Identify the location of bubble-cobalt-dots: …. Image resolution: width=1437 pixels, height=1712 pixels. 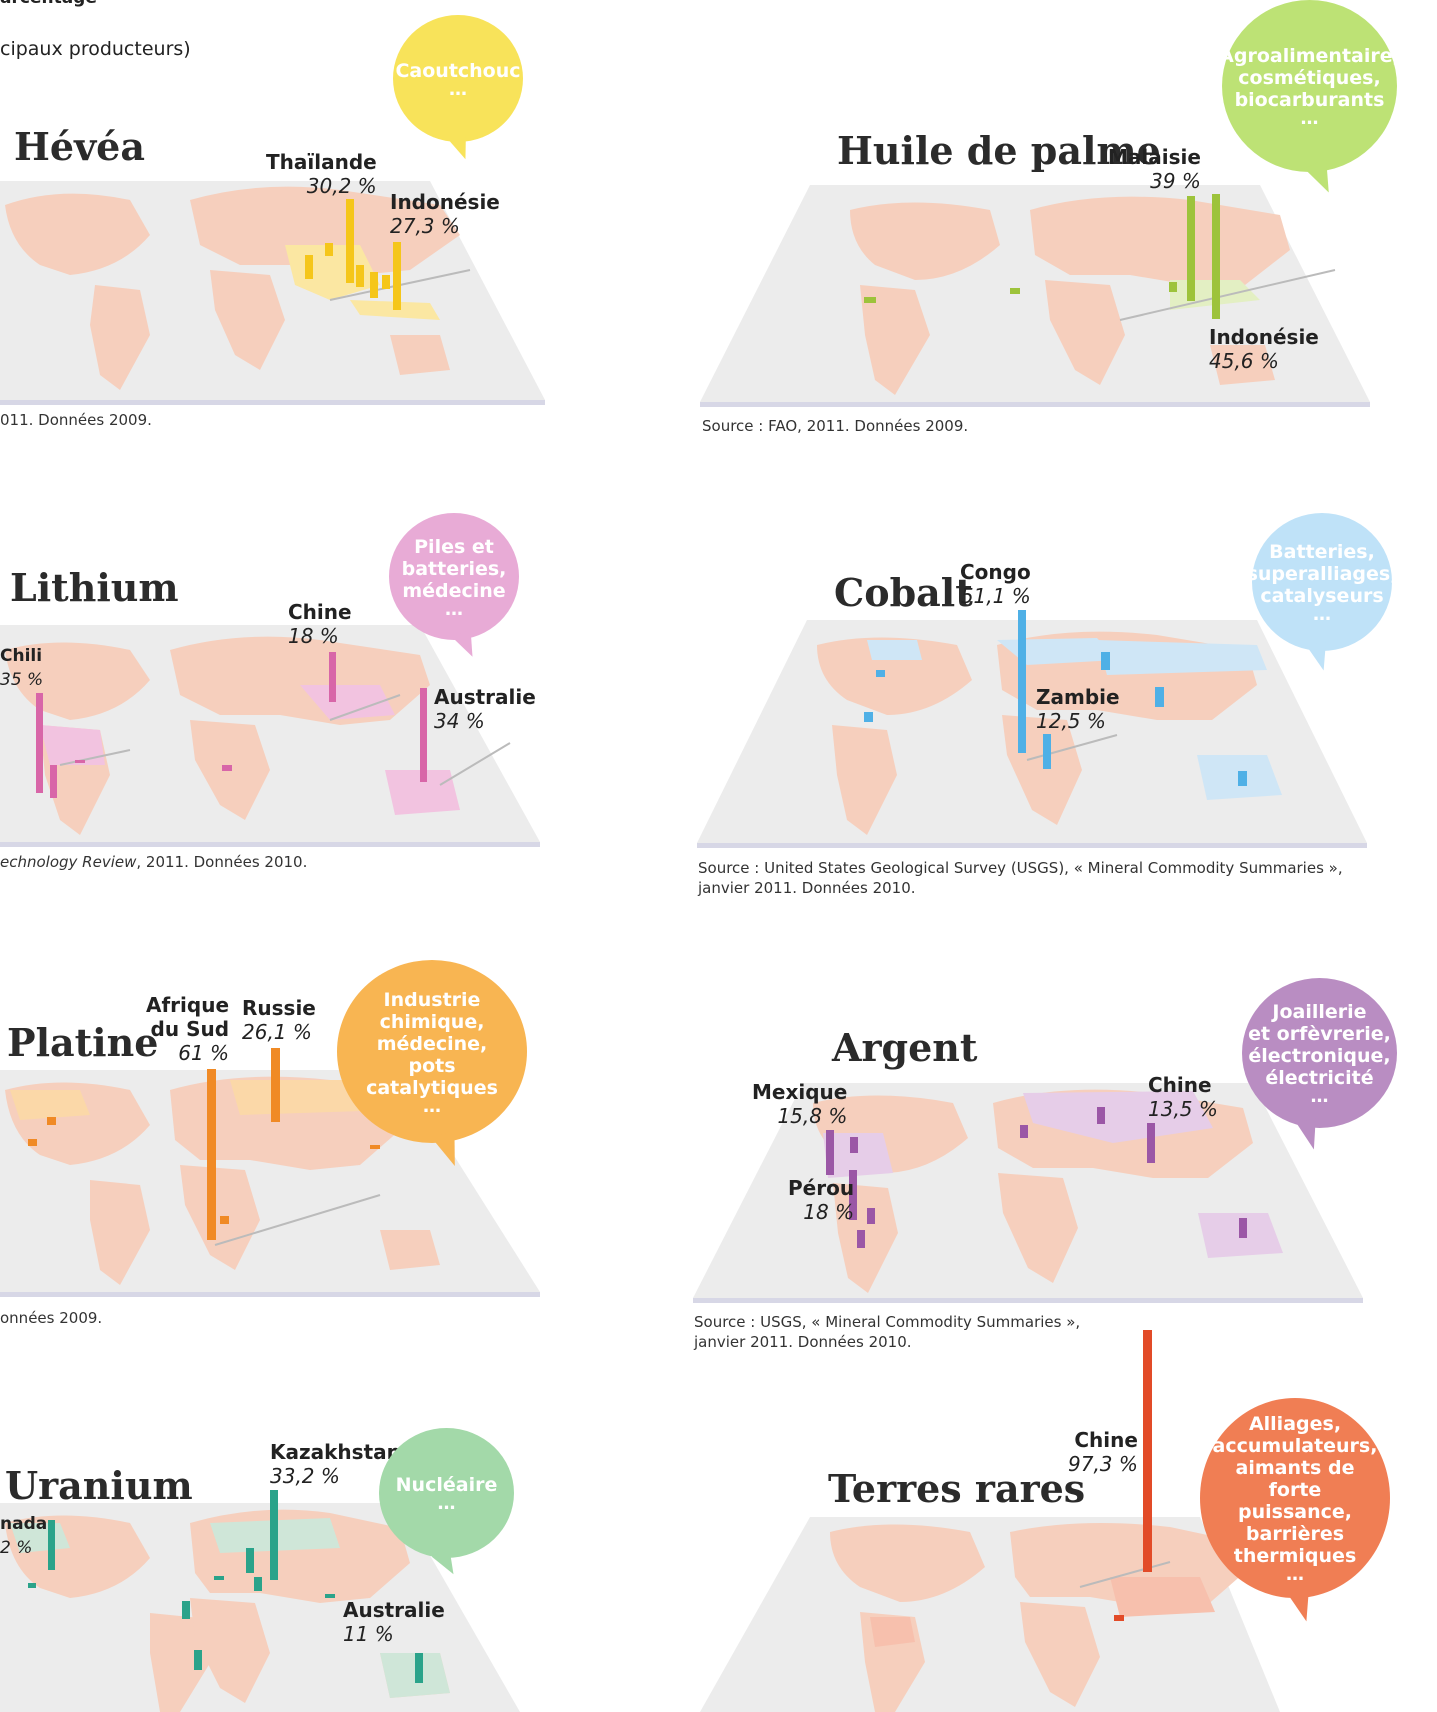
(1322, 614).